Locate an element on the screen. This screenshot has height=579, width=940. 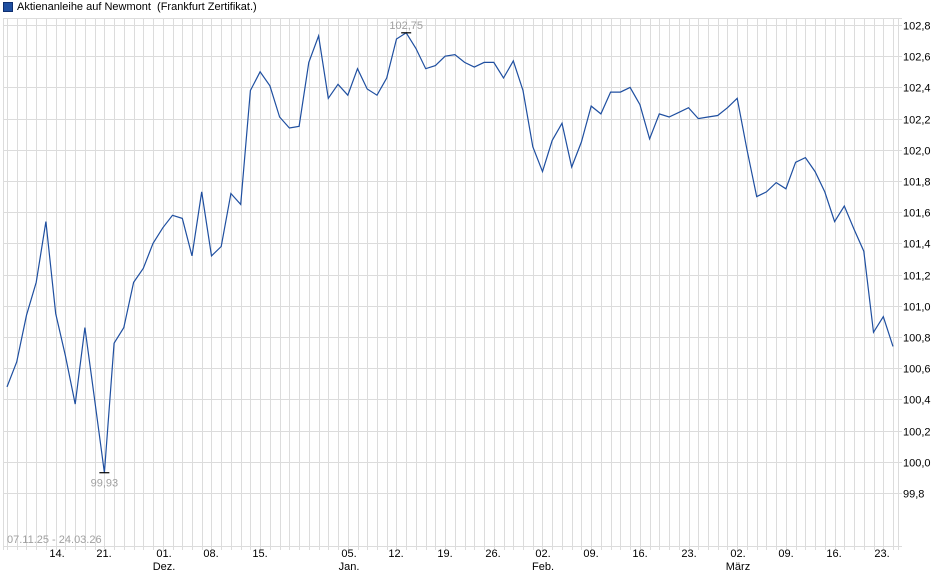
x-tick-label: 26. is located at coordinates (492, 554).